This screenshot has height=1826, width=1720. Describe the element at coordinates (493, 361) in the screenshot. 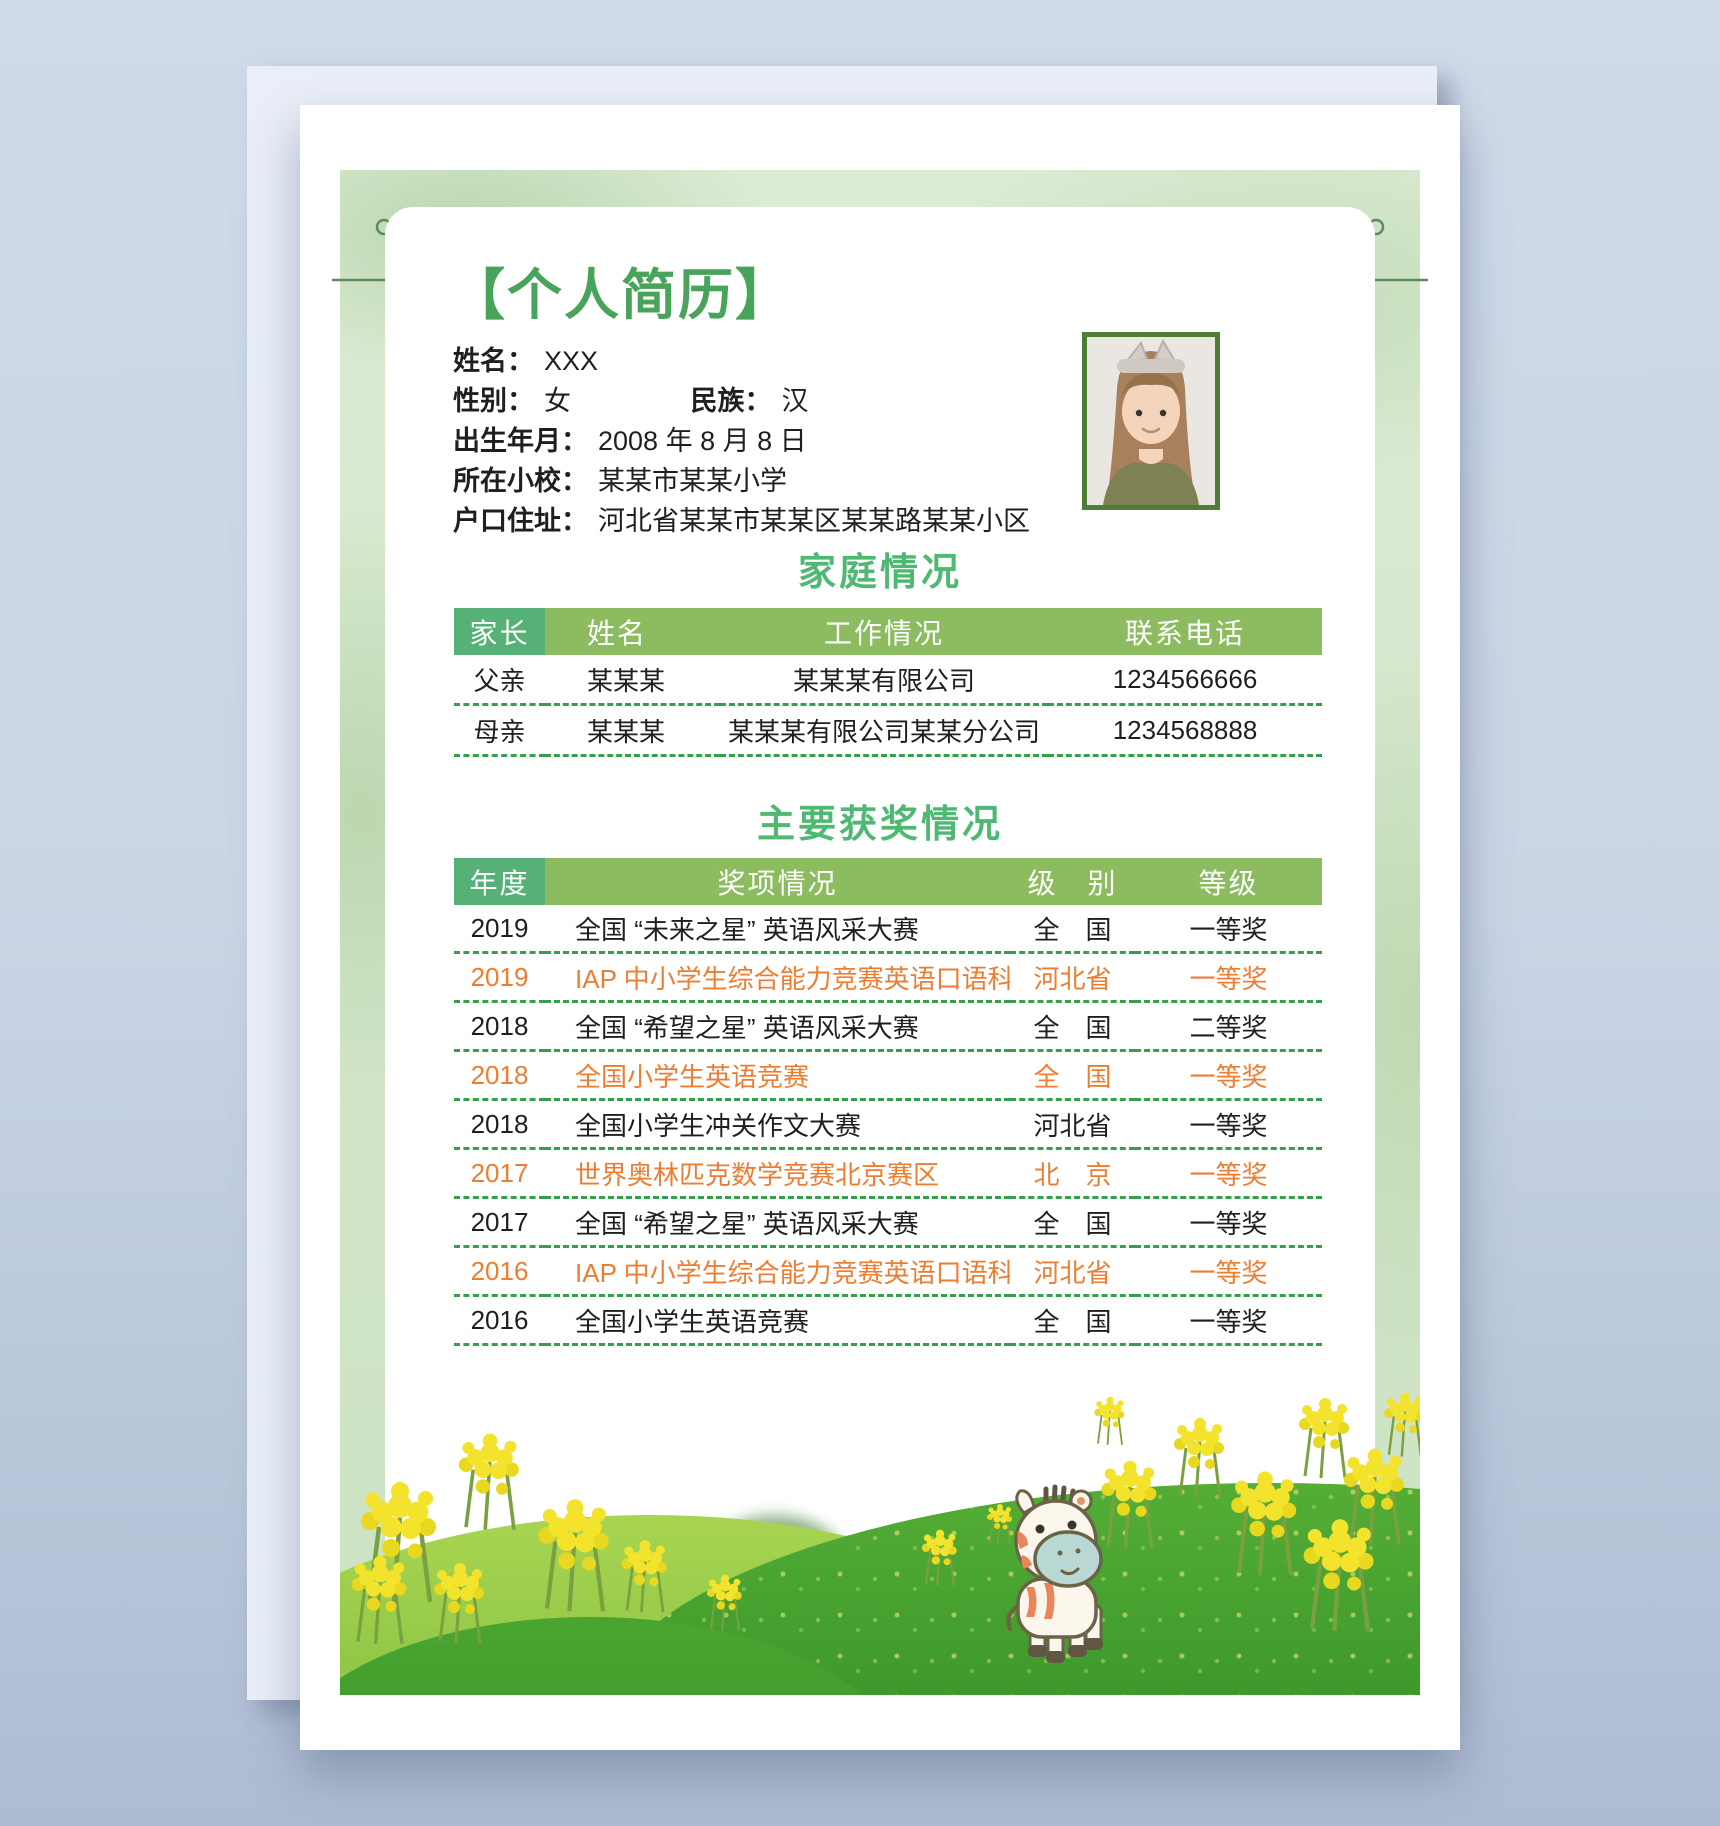

I see `name-label: 姓名：` at that location.